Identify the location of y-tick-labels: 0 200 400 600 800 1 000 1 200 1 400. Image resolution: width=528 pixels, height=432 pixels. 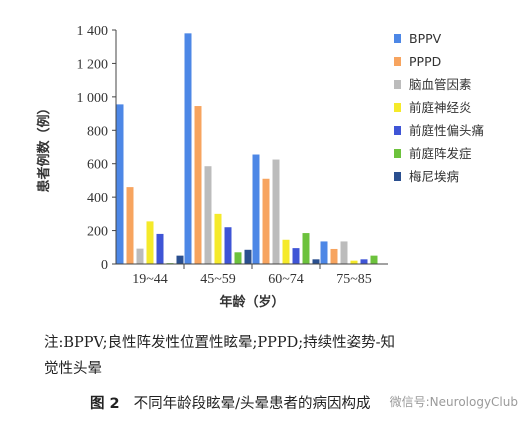
(96, 148).